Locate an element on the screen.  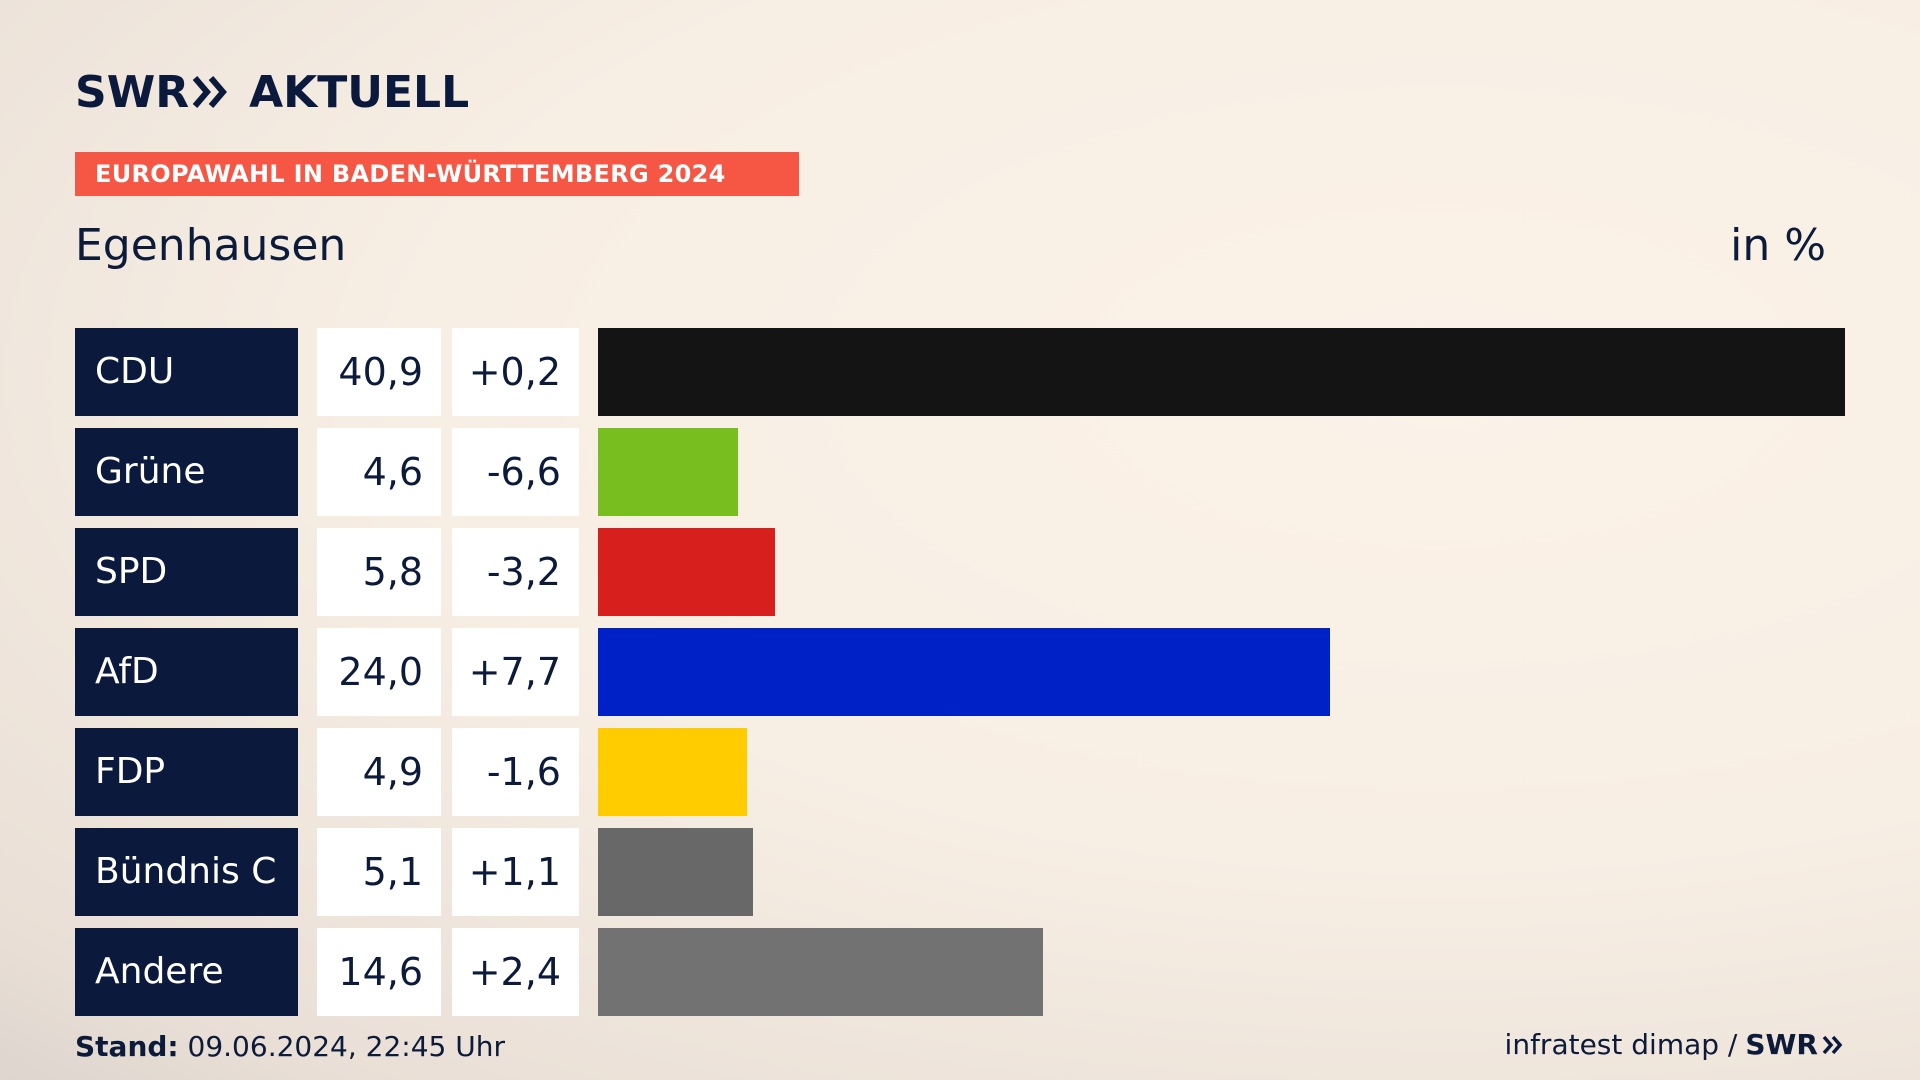
logo-aktuell-text: AKTUELL is located at coordinates (359, 92).